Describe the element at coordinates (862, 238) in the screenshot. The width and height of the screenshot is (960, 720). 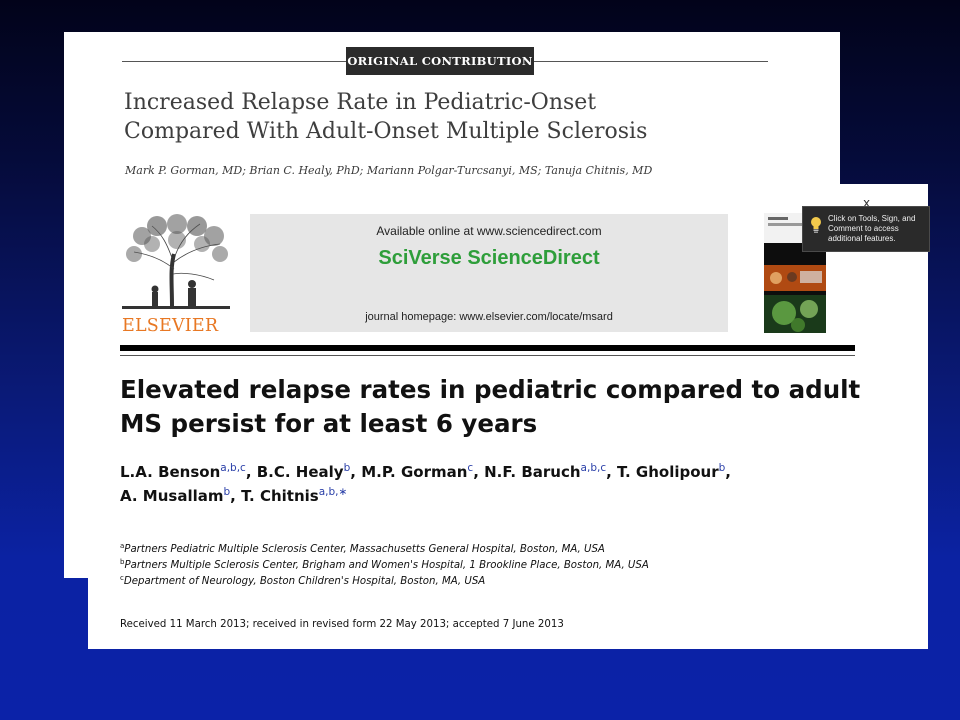
I see `tooltip-line-3: additional features.` at that location.